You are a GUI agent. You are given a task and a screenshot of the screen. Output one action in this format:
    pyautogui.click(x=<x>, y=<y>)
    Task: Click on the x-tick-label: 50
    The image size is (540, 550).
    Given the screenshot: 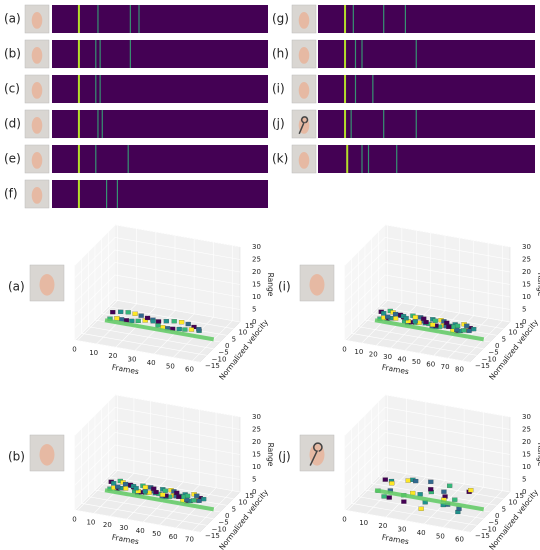 What is the action you would take?
    pyautogui.click(x=440, y=536)
    